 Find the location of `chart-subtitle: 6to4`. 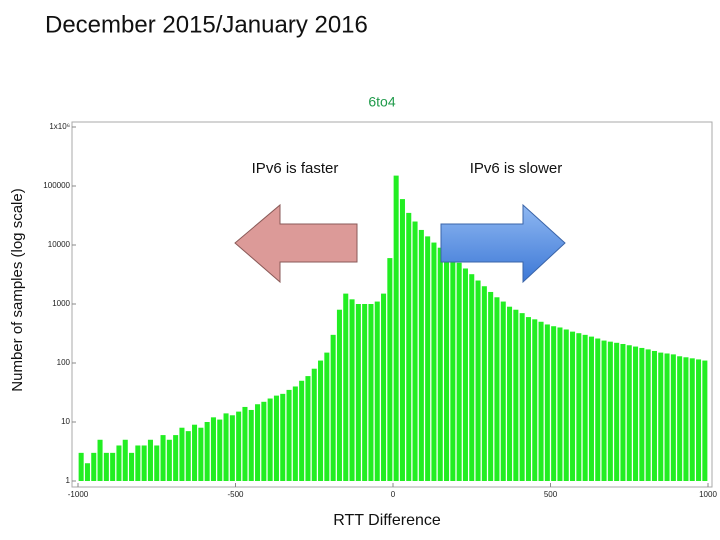

chart-subtitle: 6to4 is located at coordinates (381, 102).